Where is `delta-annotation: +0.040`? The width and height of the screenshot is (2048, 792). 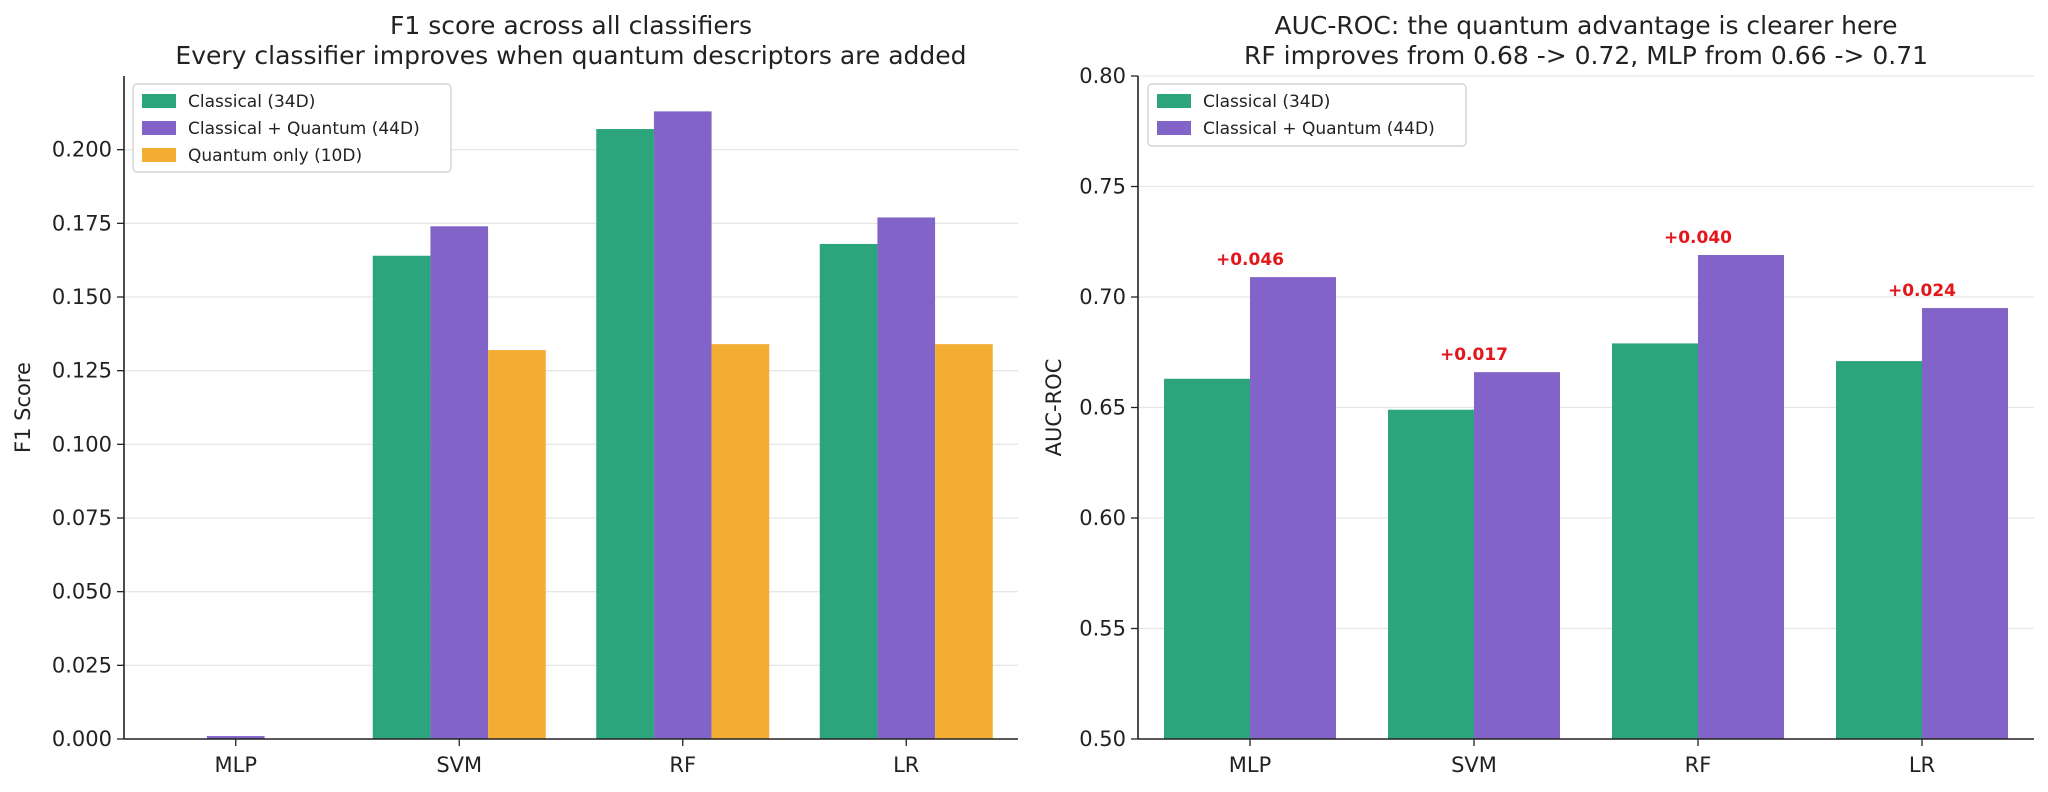
delta-annotation: +0.040 is located at coordinates (1698, 238).